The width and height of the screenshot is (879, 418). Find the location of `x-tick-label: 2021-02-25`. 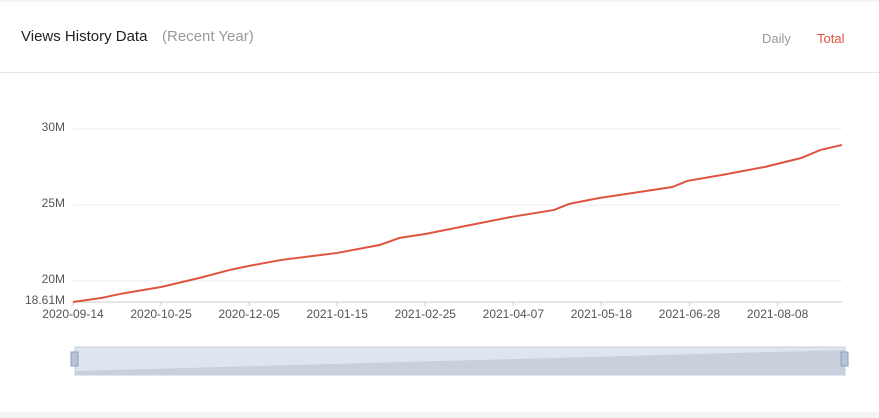

x-tick-label: 2021-02-25 is located at coordinates (426, 314).